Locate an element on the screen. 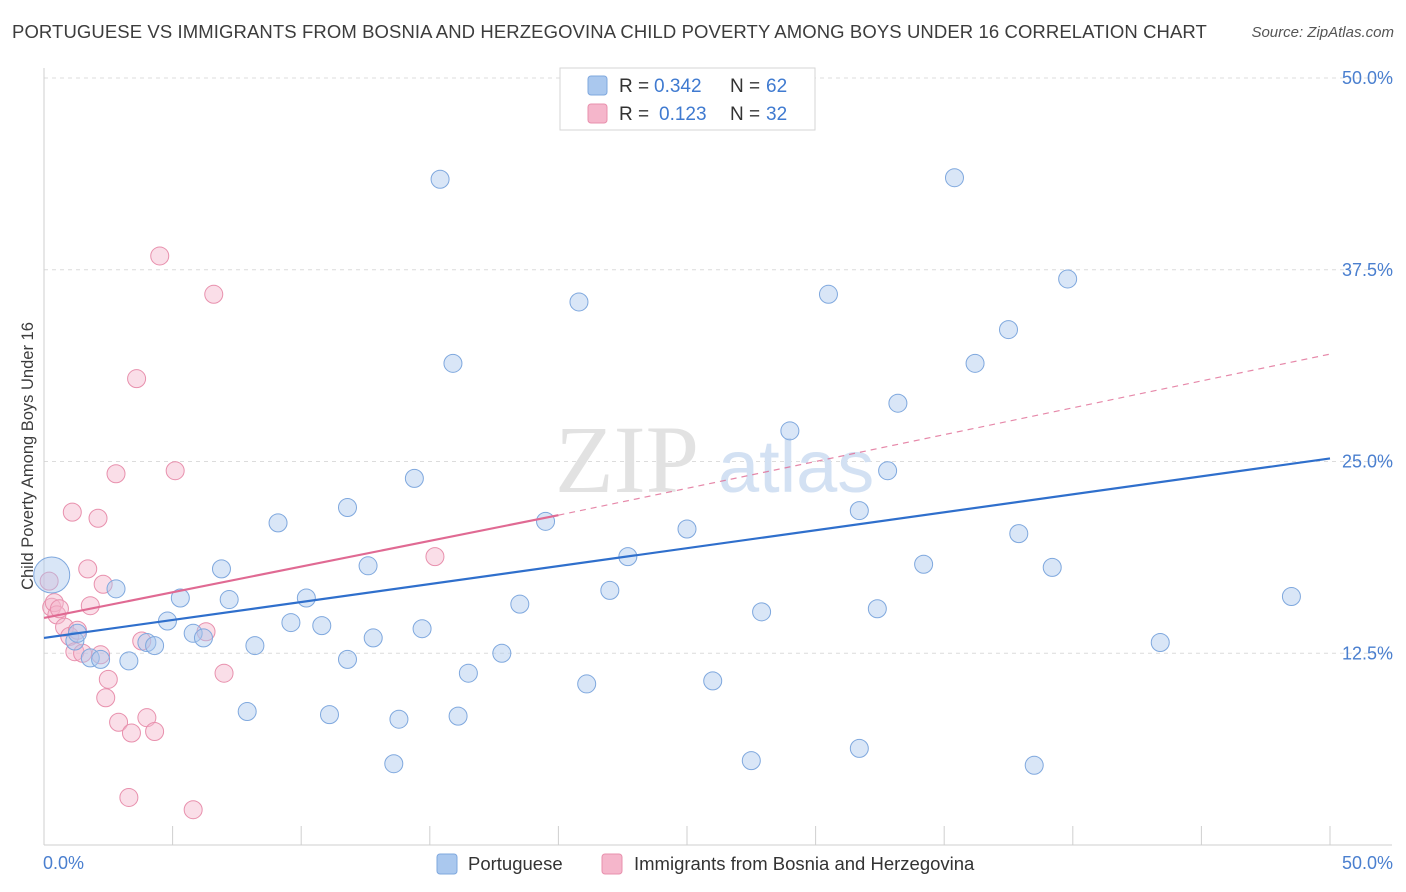 This screenshot has width=1406, height=892. legend-n-label-1: N = is located at coordinates (745, 86).